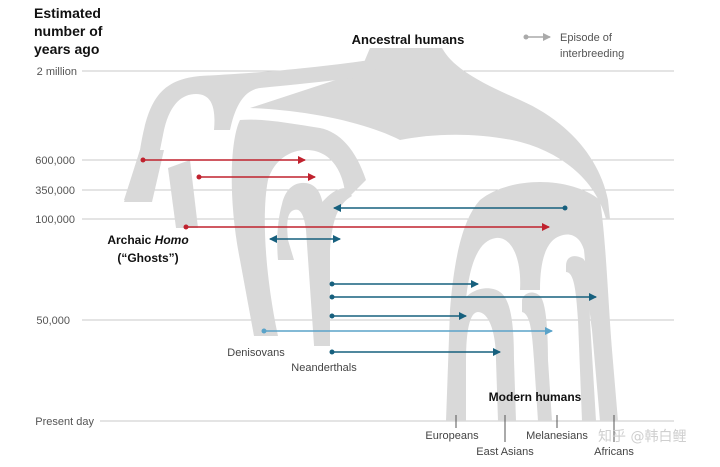 Image resolution: width=720 pixels, height=467 pixels. What do you see at coordinates (535, 397) in the screenshot?
I see `modern-humans-label: Modern humans` at bounding box center [535, 397].